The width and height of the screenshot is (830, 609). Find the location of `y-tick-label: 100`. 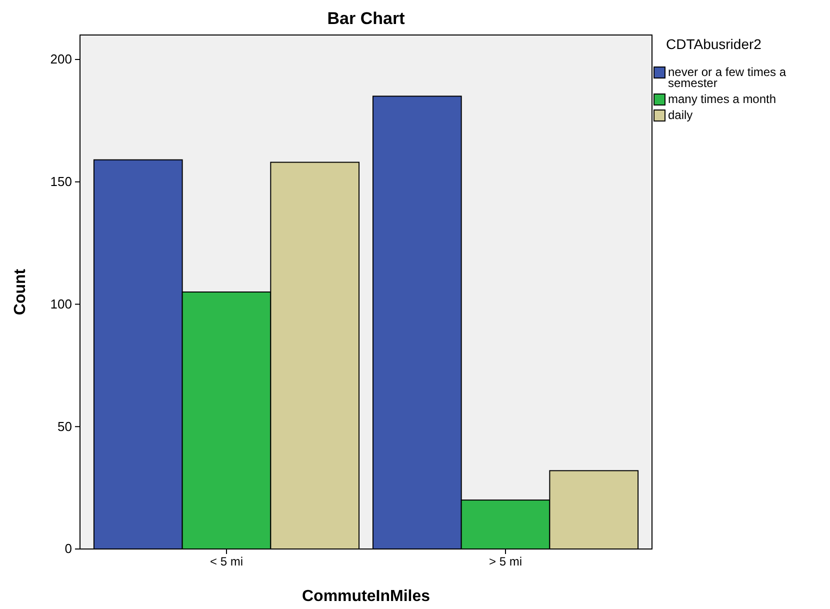

y-tick-label: 100 is located at coordinates (61, 304).